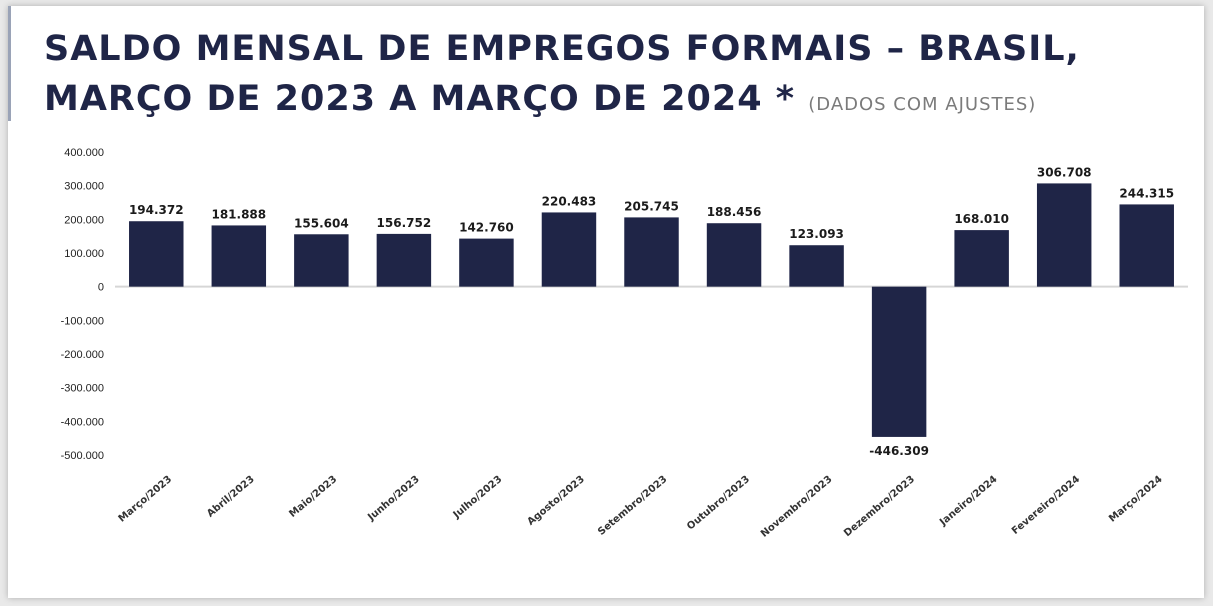  Describe the element at coordinates (968, 501) in the screenshot. I see `x-tick-label: Janeiro/2024` at that location.